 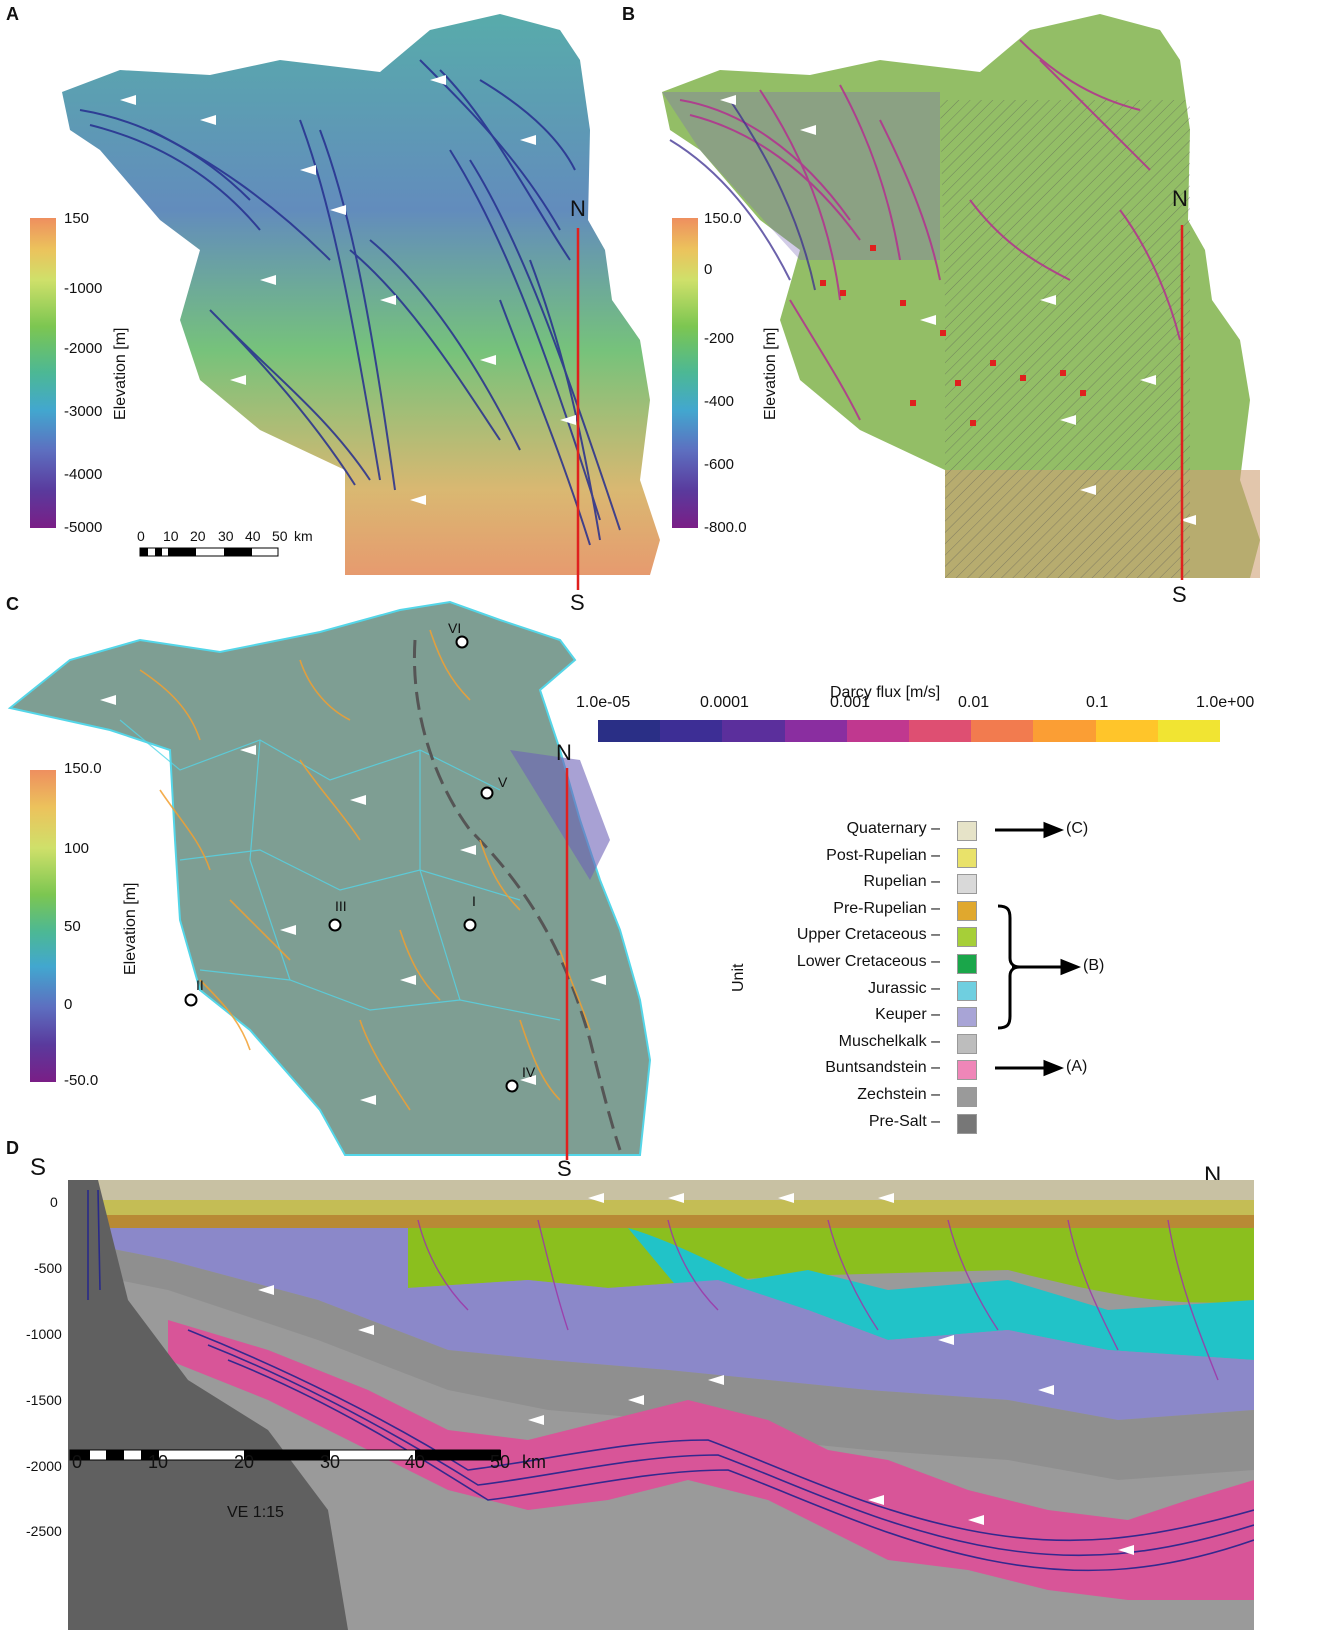 What do you see at coordinates (564, 1168) in the screenshot?
I see `south-c: S` at bounding box center [564, 1168].